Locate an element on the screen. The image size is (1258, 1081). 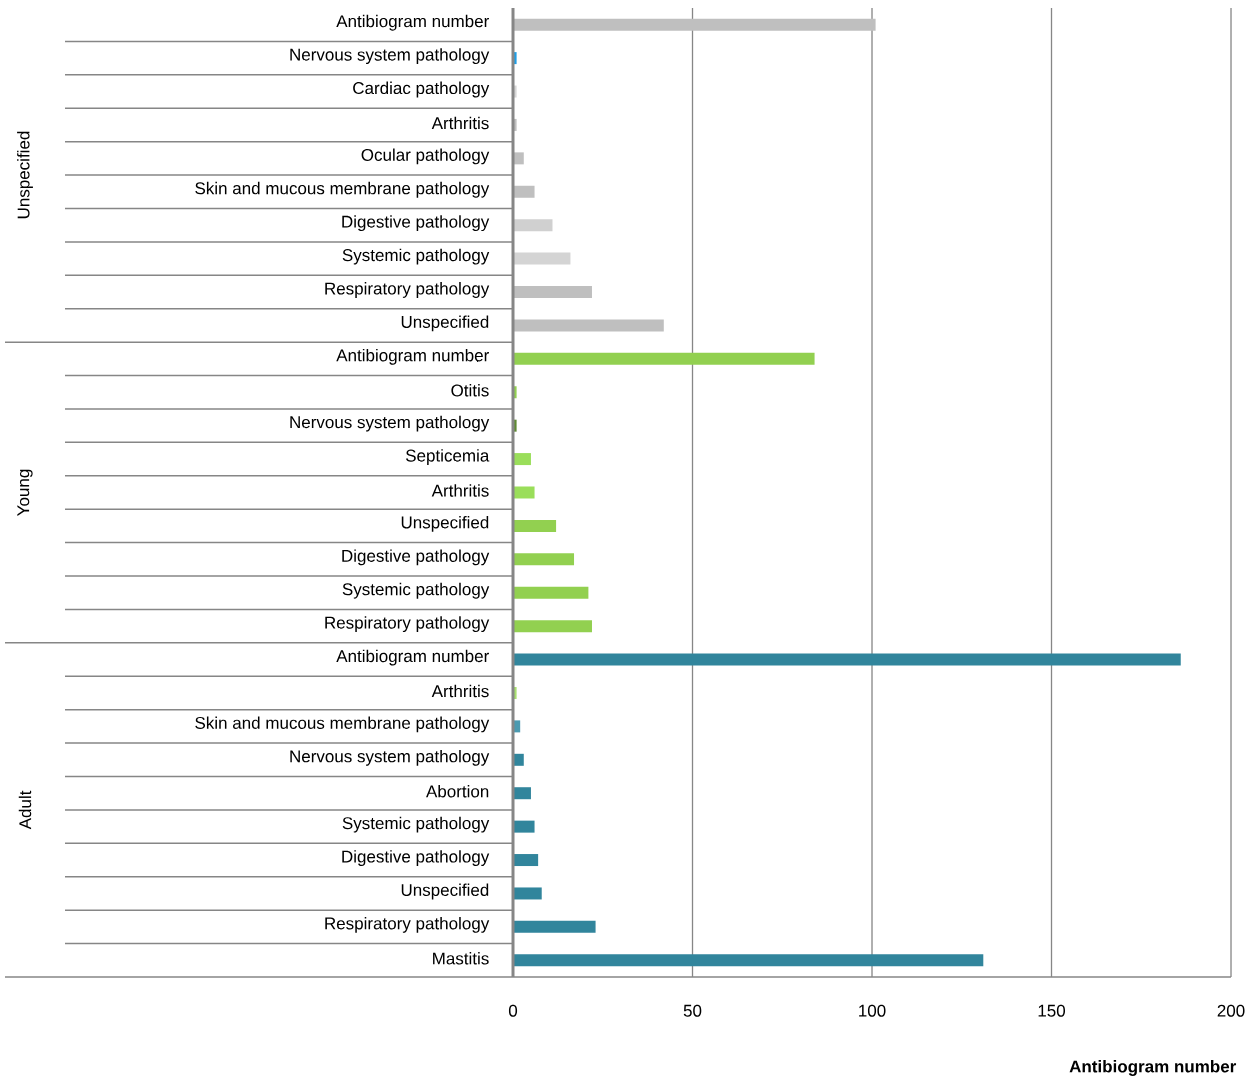
y-tick-label: Otitis is located at coordinates (470, 390).